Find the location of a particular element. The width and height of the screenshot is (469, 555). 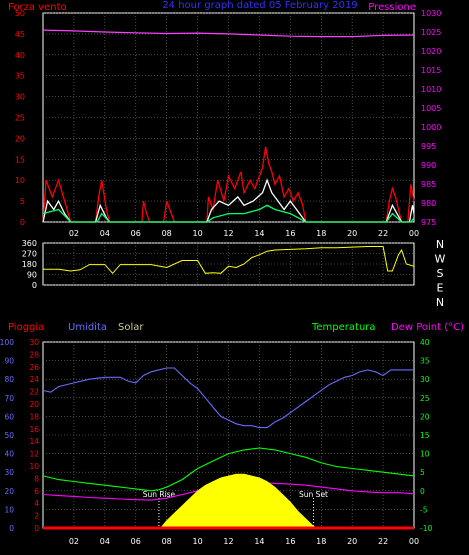

rain-tick-label: 0 is located at coordinates (36, 528).